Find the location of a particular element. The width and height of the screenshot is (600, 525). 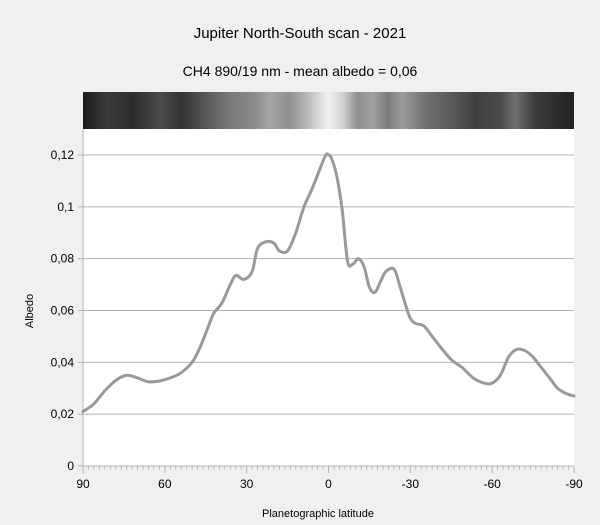

y-tick-label: 0,1 is located at coordinates (65, 207).